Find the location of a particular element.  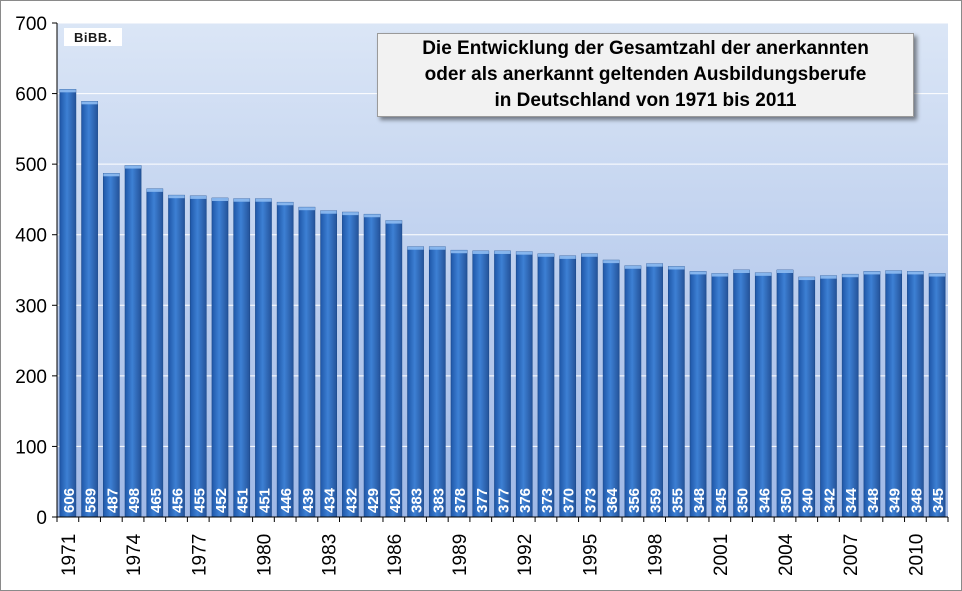

x-tick-label: 1998 is located at coordinates (656, 555).